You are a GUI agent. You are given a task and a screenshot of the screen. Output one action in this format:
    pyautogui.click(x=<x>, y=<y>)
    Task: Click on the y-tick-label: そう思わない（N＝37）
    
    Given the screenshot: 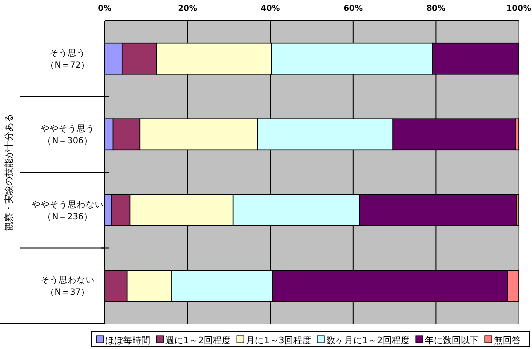 What is the action you would take?
    pyautogui.click(x=68, y=286)
    